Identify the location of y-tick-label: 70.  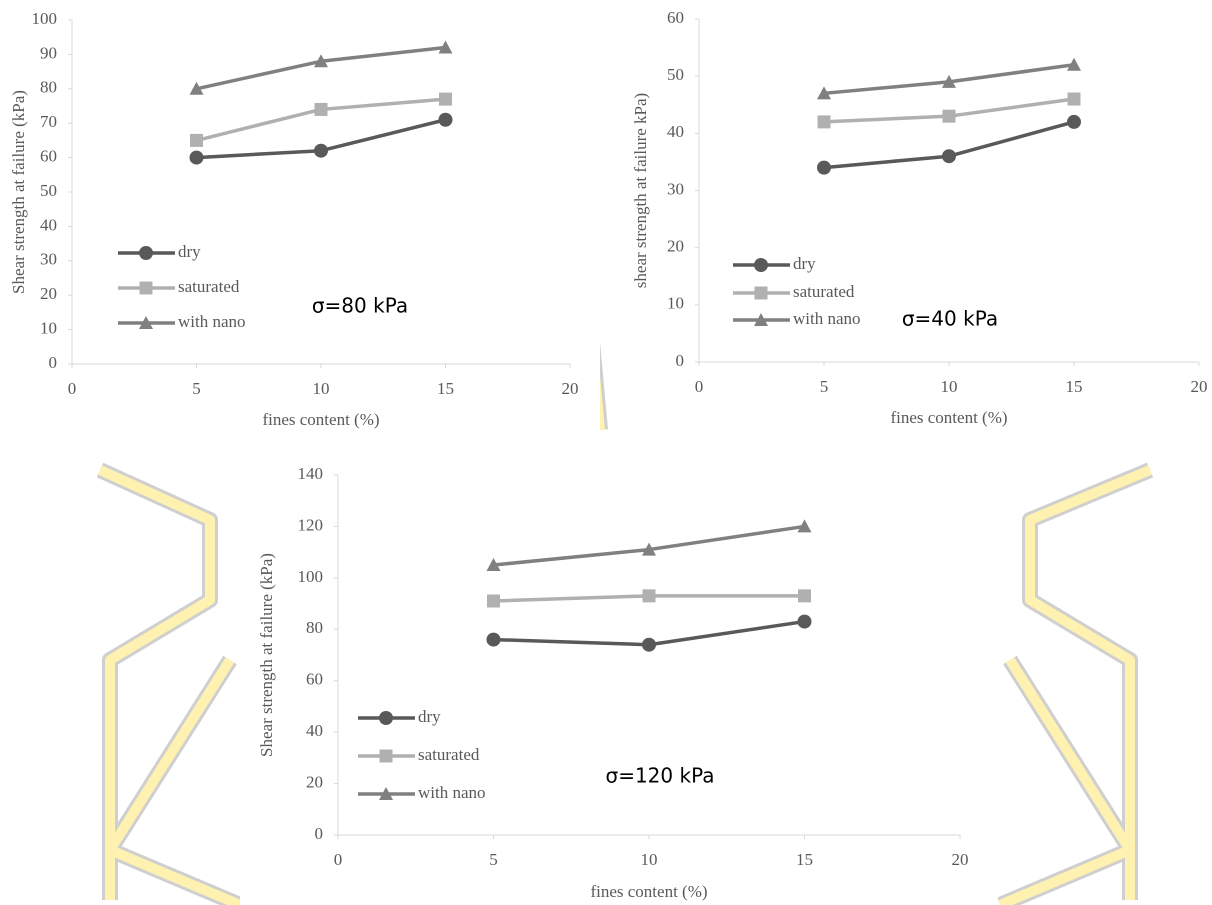
(48, 121).